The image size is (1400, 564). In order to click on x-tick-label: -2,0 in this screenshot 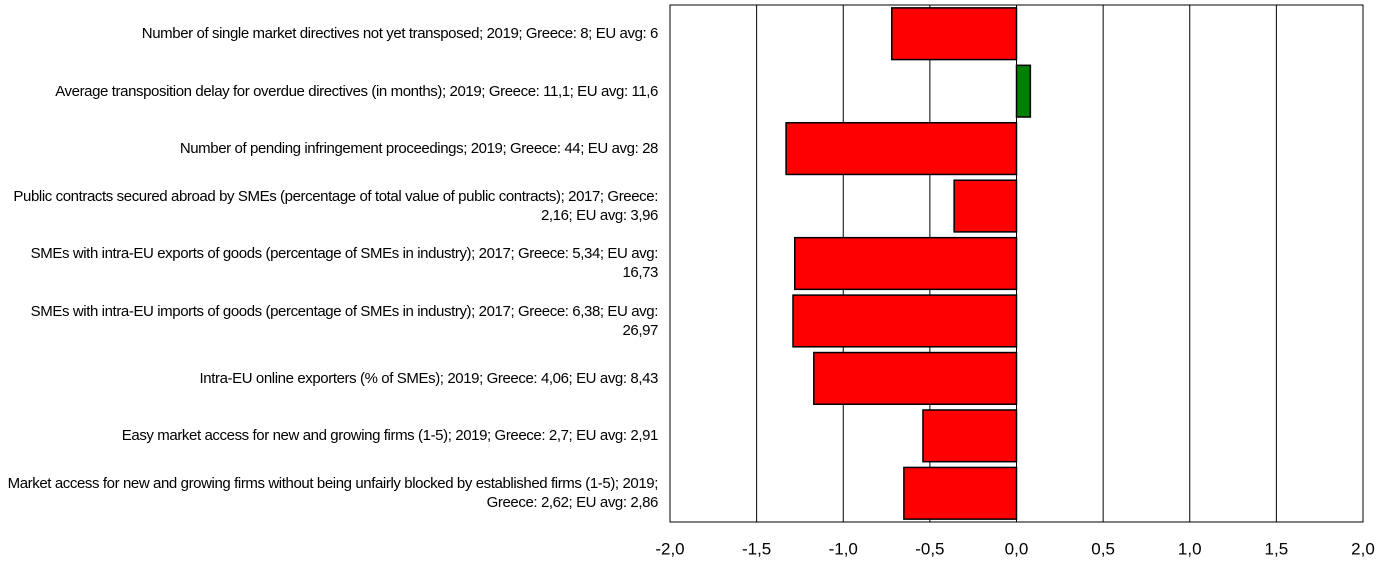, I will do `click(669, 548)`.